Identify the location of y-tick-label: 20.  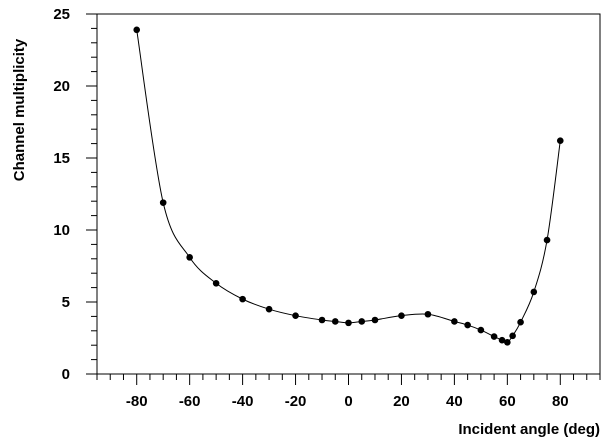
(61, 86).